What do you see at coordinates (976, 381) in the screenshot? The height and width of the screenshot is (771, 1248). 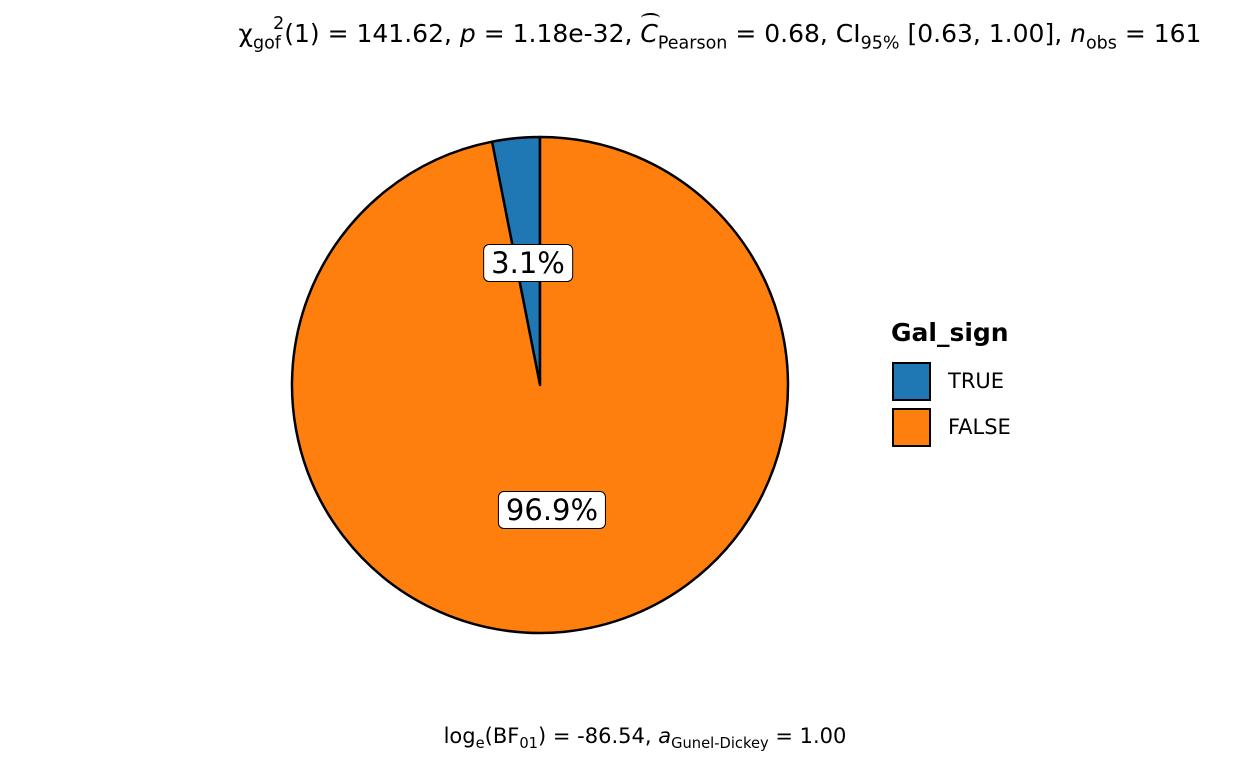 I see `legend-label-true: TRUE` at bounding box center [976, 381].